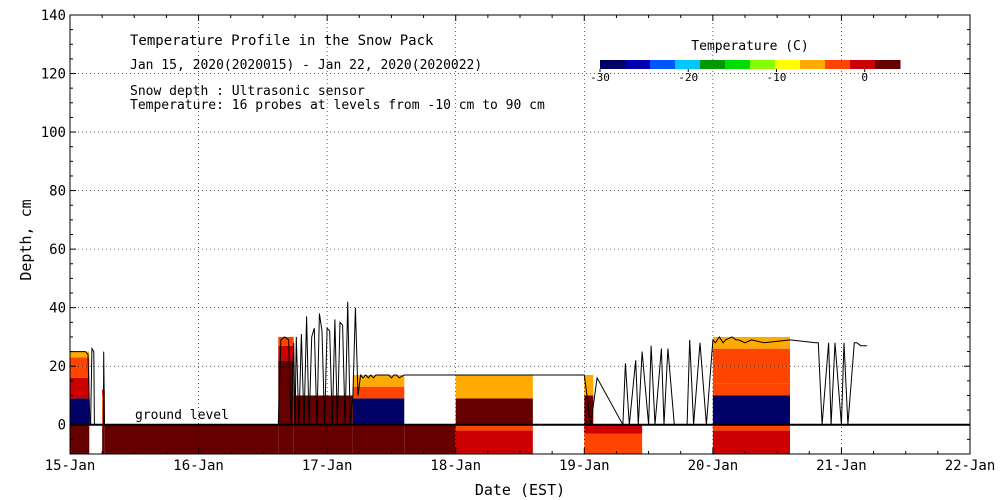 This screenshot has width=1000, height=500. Describe the element at coordinates (749, 46) in the screenshot. I see `colorbar-title: Temperature (C)` at that location.